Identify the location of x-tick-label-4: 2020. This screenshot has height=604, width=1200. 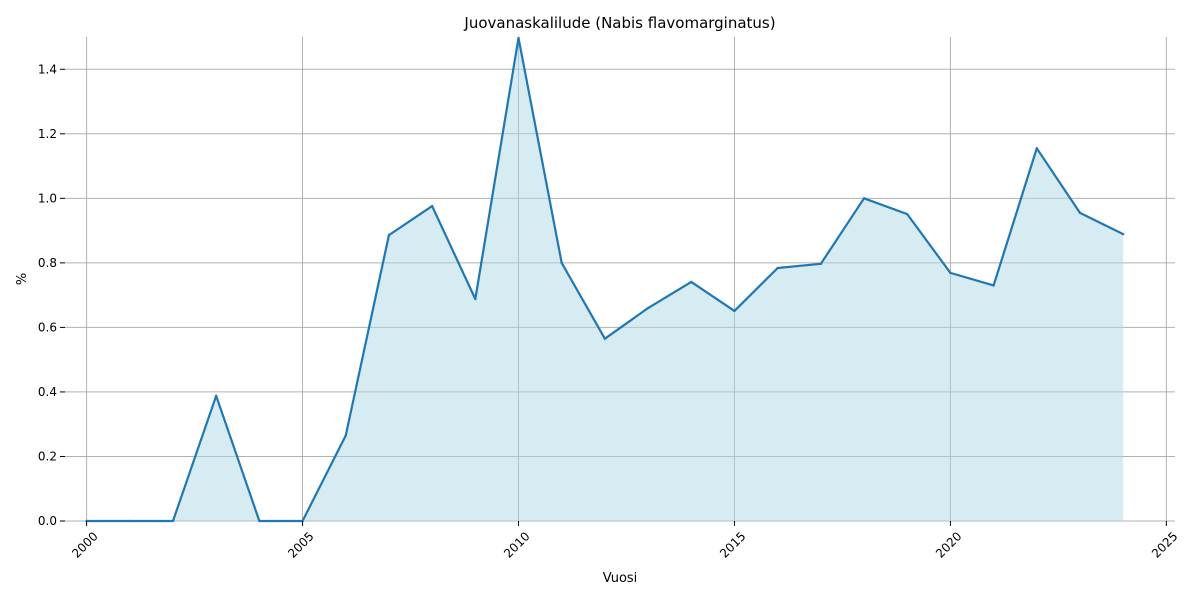
(948, 544).